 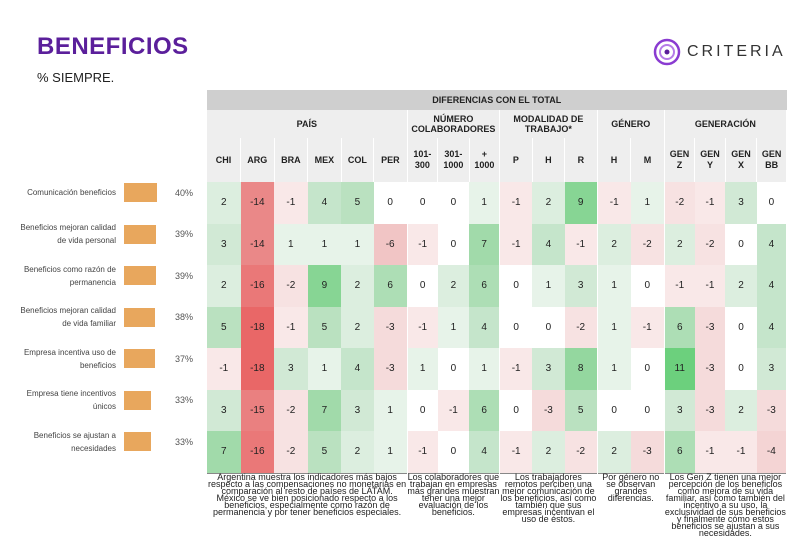 I want to click on group-header: MODALIDAD DE TRABAJO*, so click(x=548, y=124).